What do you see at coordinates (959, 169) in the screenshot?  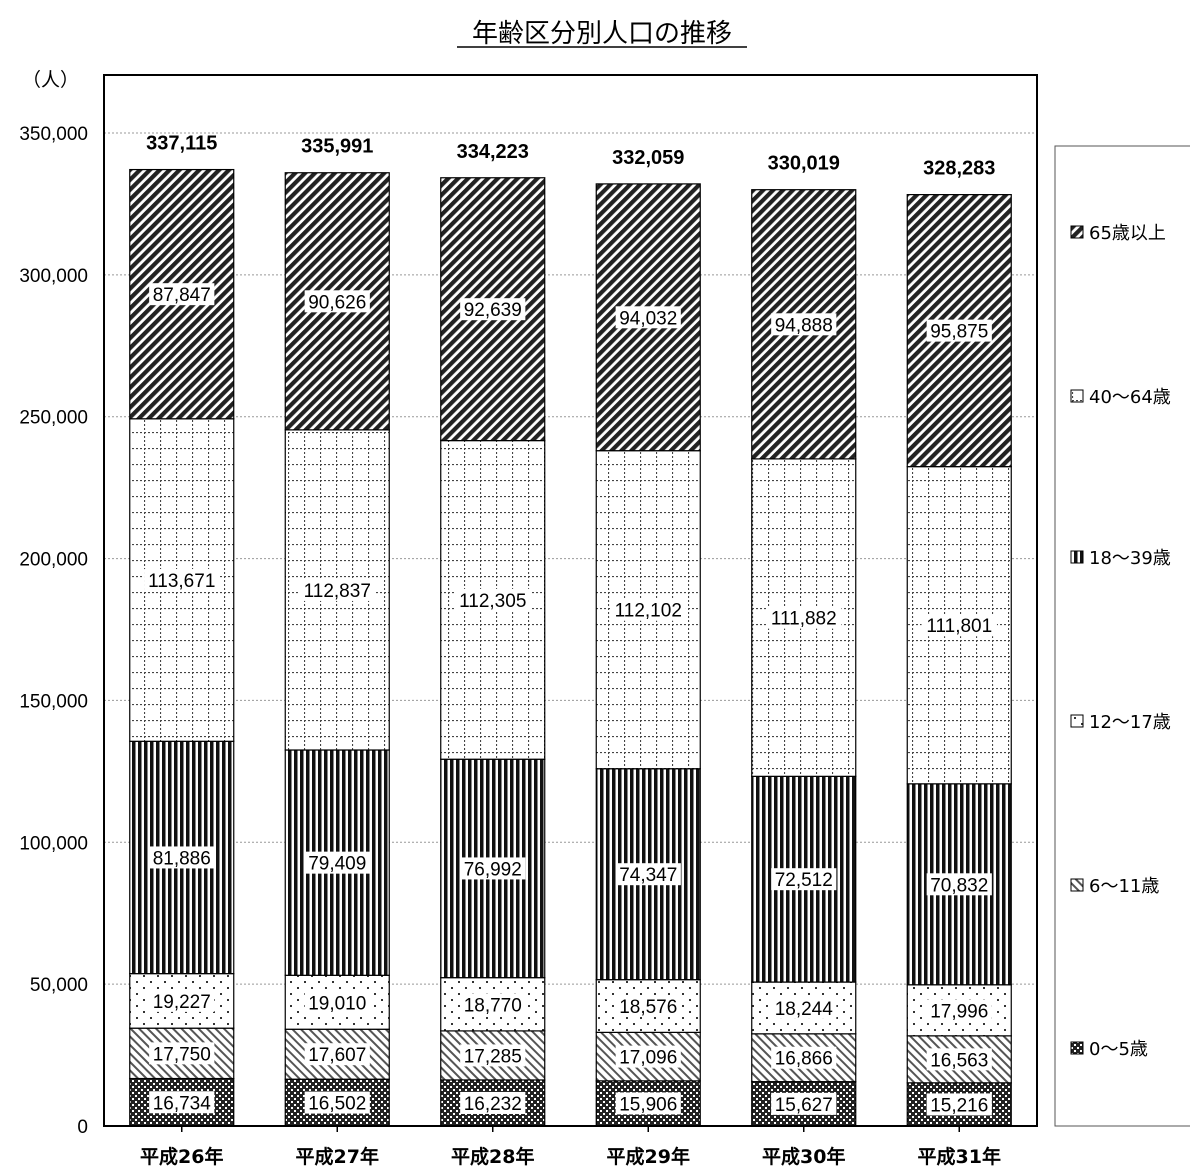 I see `total-label: 328,283` at bounding box center [959, 169].